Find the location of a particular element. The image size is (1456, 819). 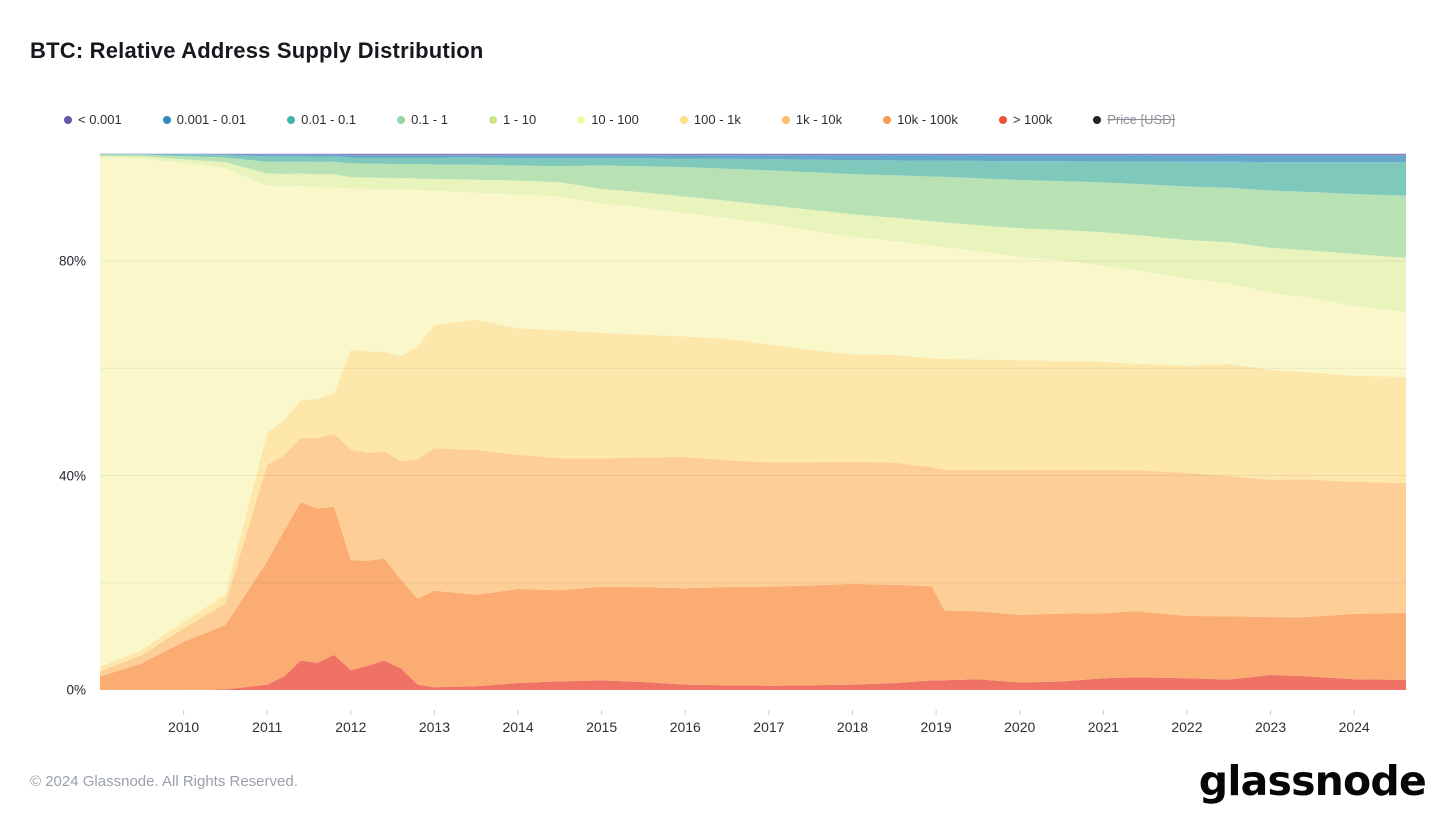

legend-label: 0.1 - 1 is located at coordinates (429, 119).